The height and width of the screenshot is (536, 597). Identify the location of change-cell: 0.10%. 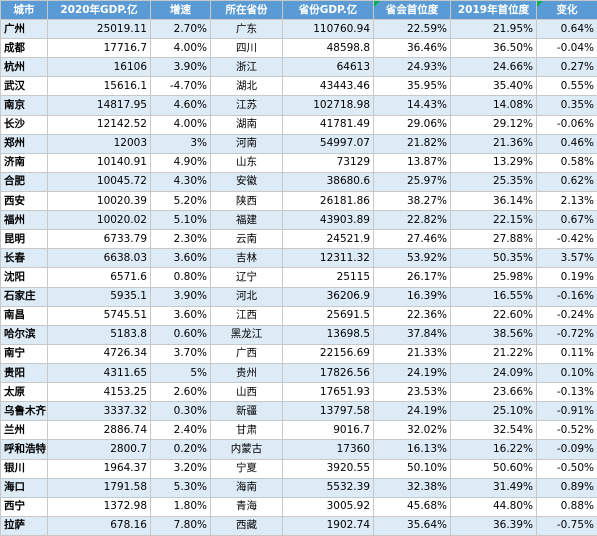
(566, 373).